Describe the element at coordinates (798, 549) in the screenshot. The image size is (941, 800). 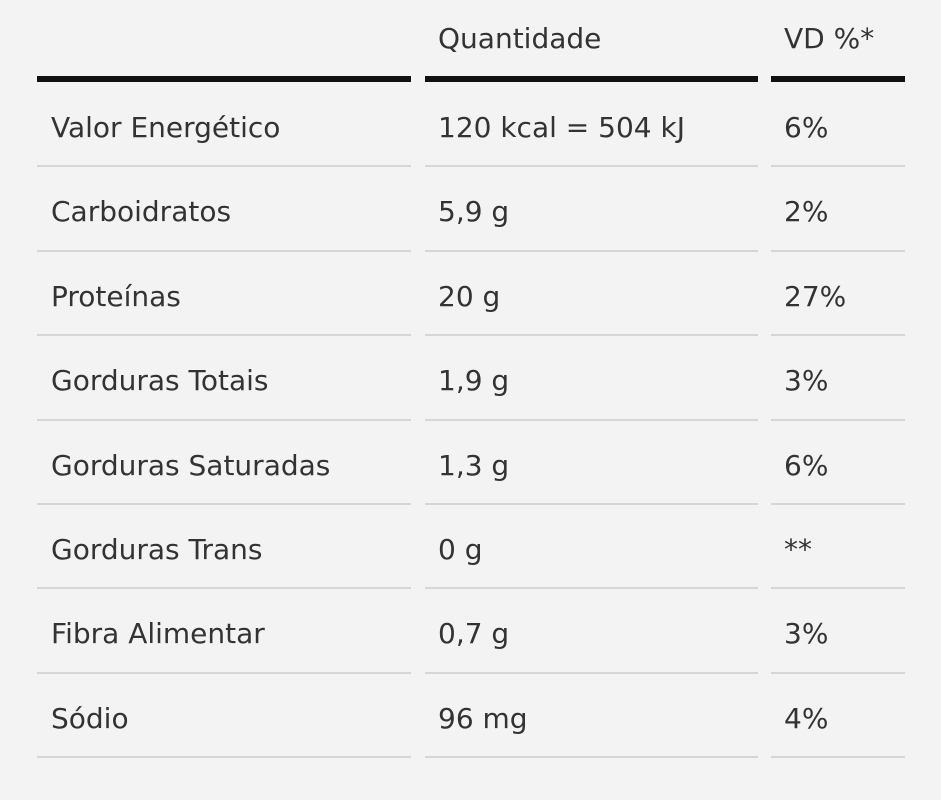
I see `nutrient-daily-value: **` at that location.